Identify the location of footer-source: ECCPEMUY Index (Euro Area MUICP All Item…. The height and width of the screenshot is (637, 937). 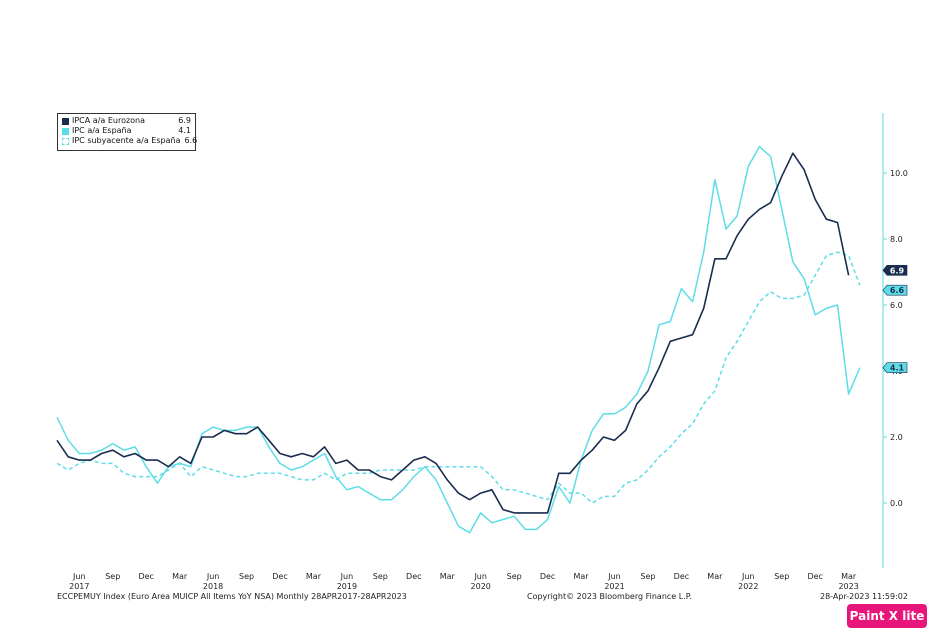
(232, 596).